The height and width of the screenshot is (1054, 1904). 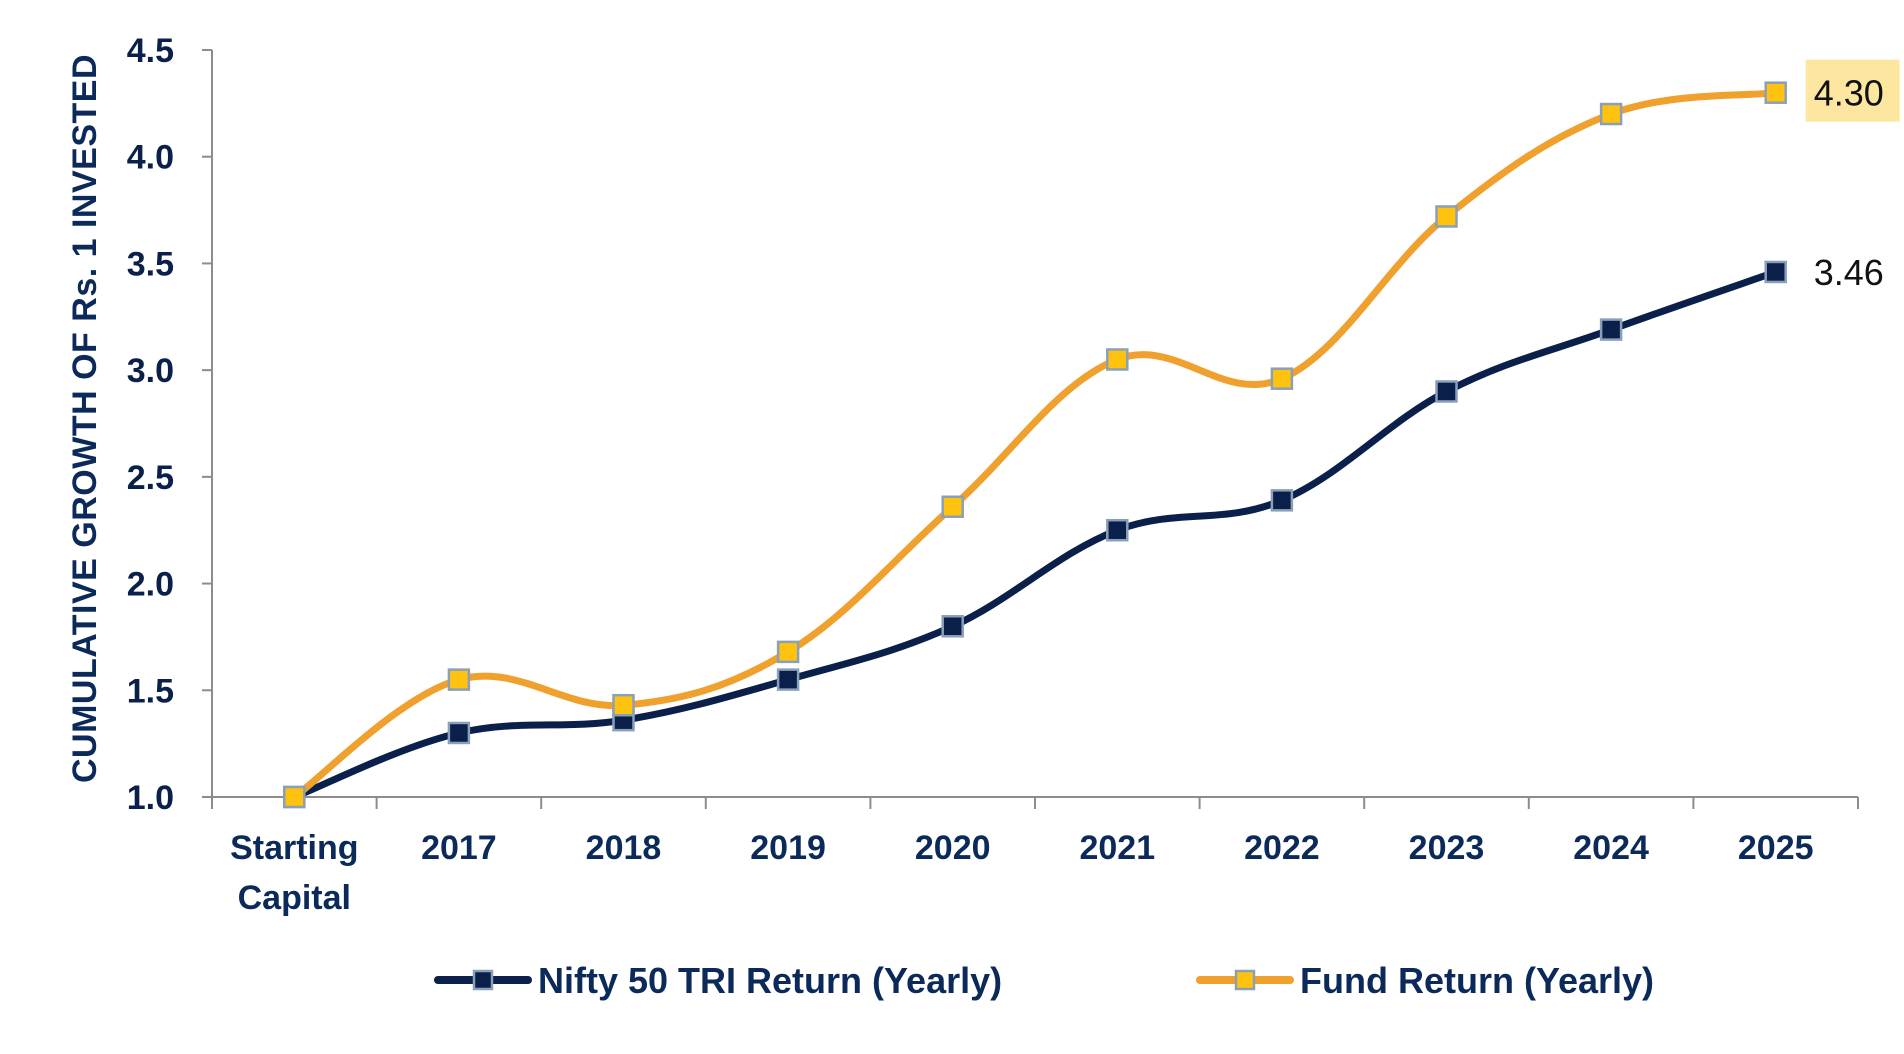 I want to click on x-tick-label: 2023, so click(x=1447, y=848).